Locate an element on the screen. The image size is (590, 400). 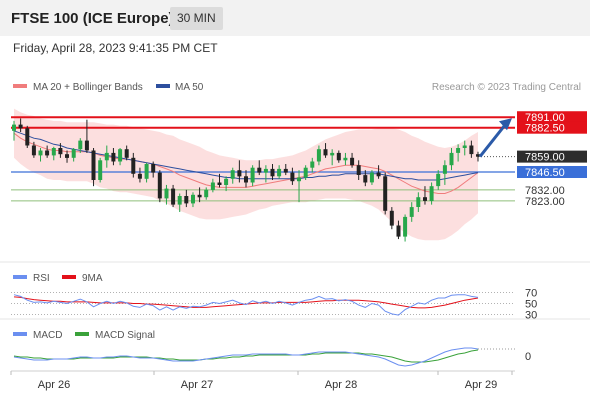
chart-header: FTSE 100 (ICE Europe) 30 MIN is located at coordinates (295, 18).